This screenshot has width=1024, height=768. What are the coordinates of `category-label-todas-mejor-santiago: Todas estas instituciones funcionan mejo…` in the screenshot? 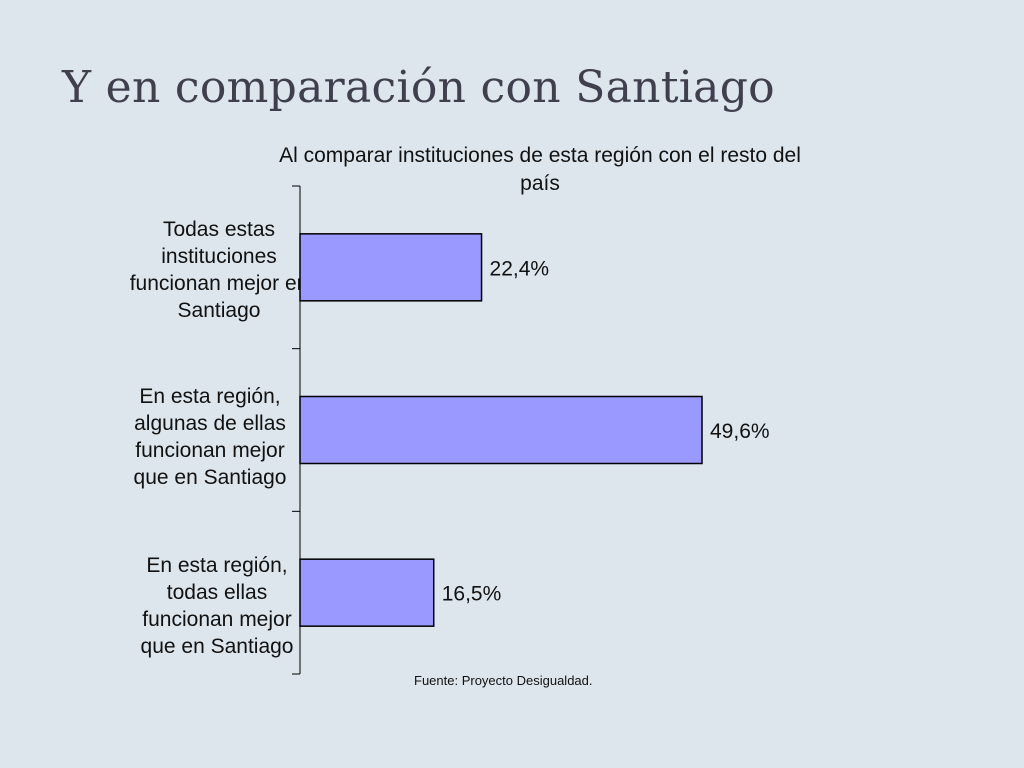 It's located at (219, 270).